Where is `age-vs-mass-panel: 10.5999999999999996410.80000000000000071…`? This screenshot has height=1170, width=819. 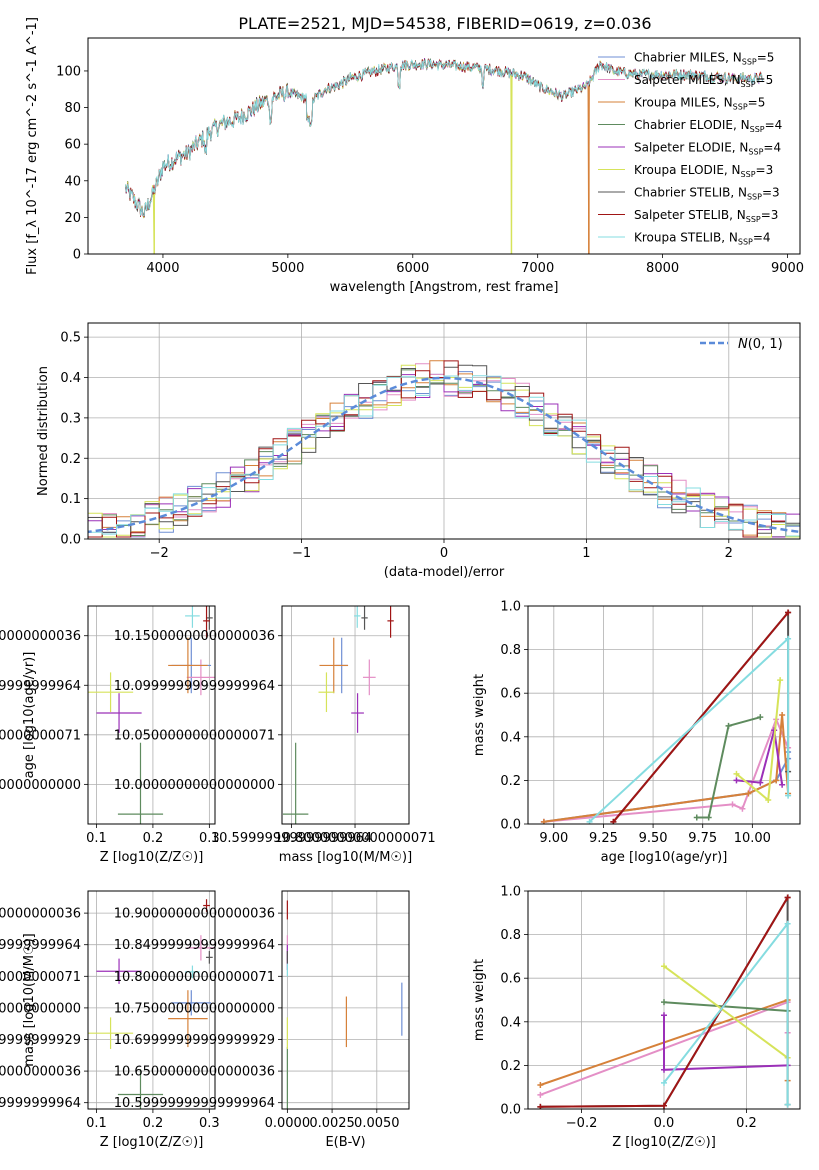 age-vs-mass-panel: 10.5999999999999996410.80000000000000071… is located at coordinates (275, 735).